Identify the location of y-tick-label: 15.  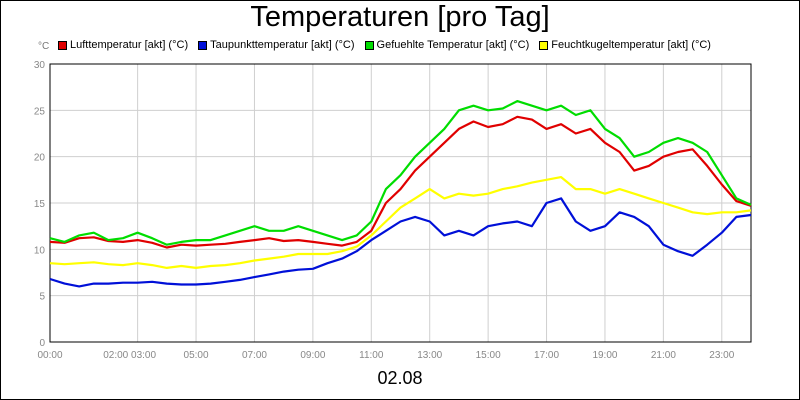
(40, 204).